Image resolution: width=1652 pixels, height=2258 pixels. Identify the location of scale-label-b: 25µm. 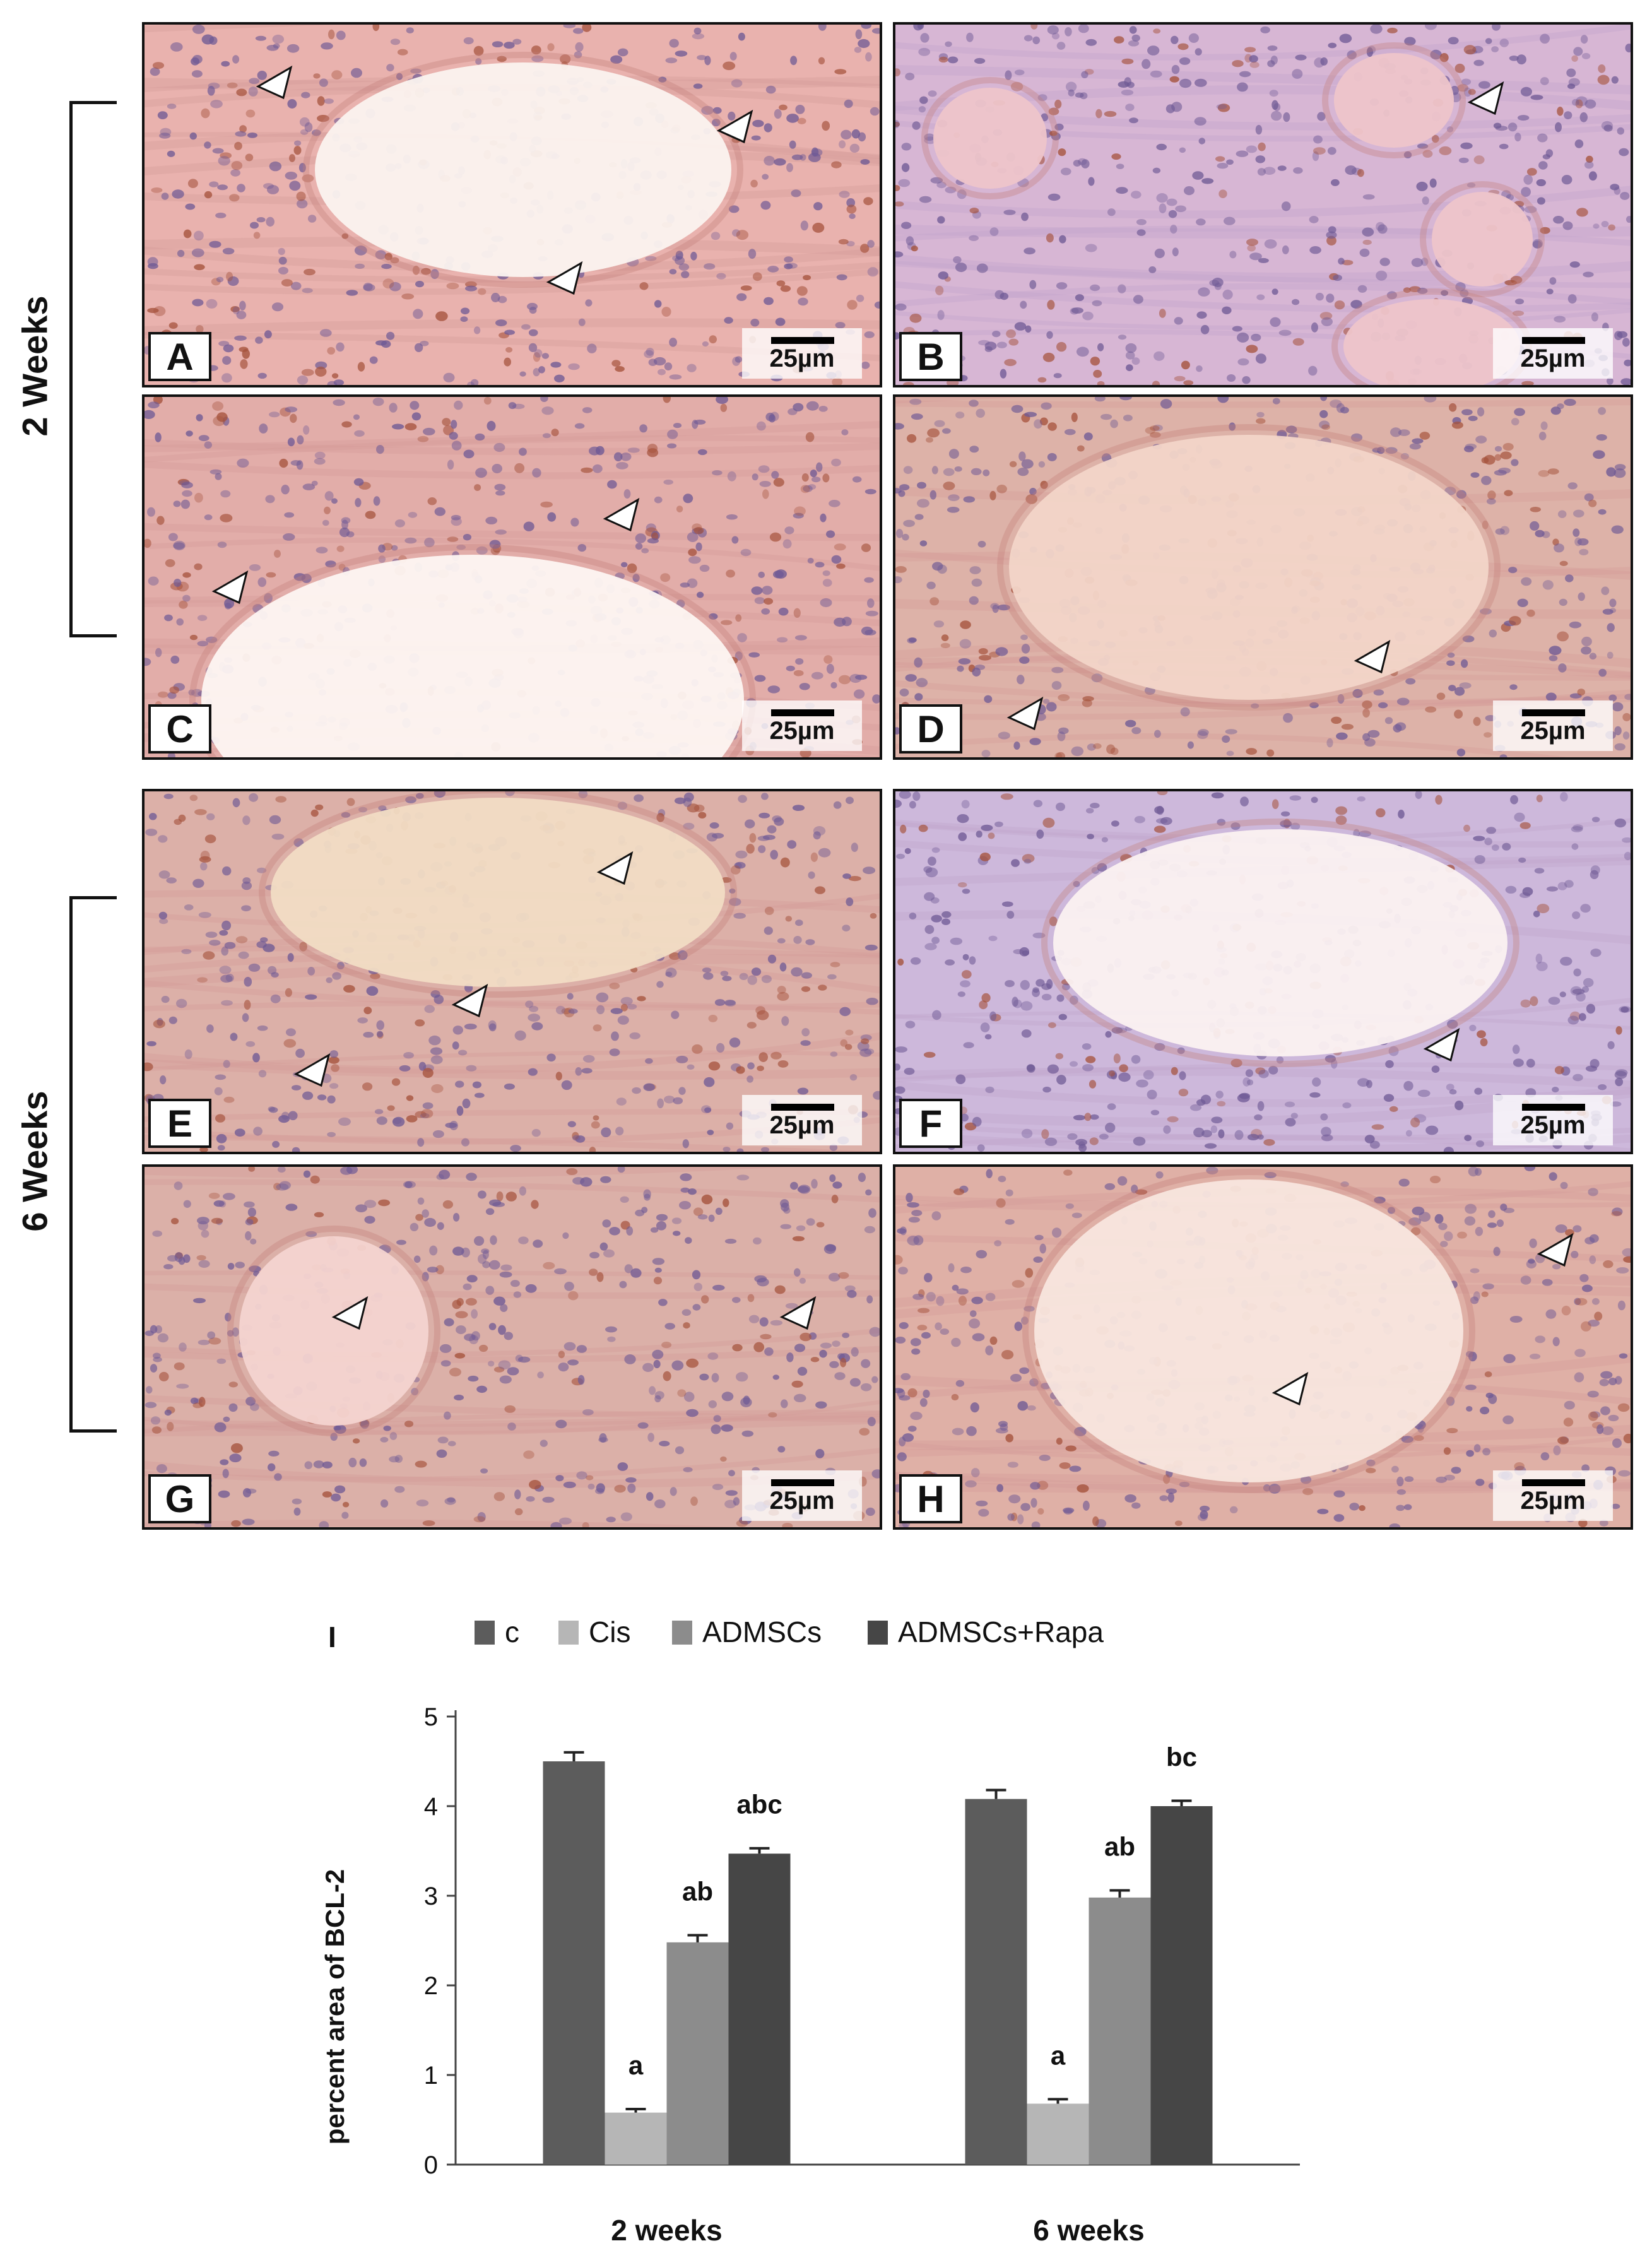
(1553, 358).